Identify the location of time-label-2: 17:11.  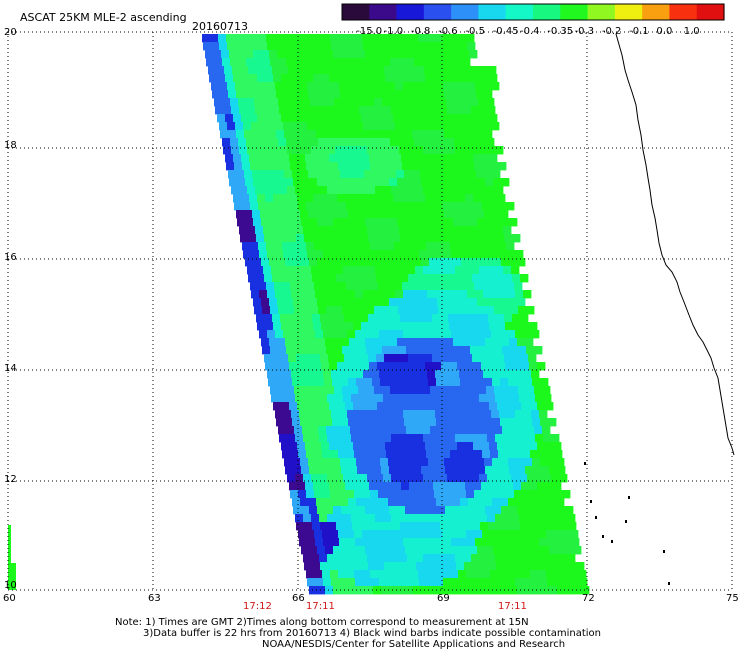
(320, 606).